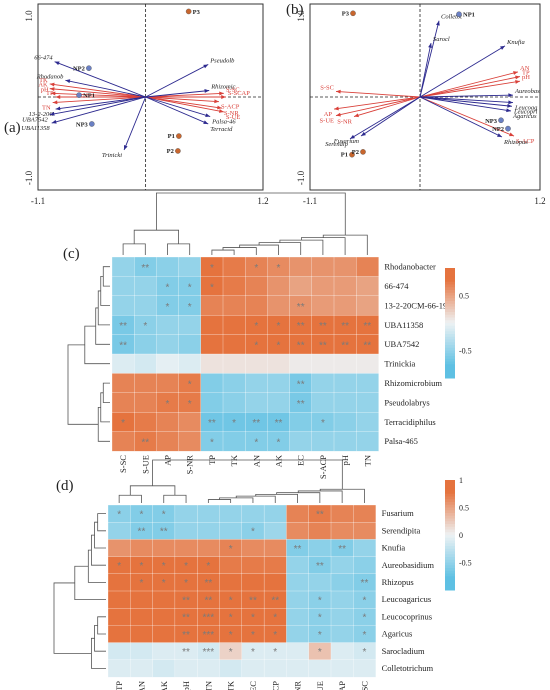  Describe the element at coordinates (525, 68) in the screenshot. I see `env-arrow-label: AN` at that location.